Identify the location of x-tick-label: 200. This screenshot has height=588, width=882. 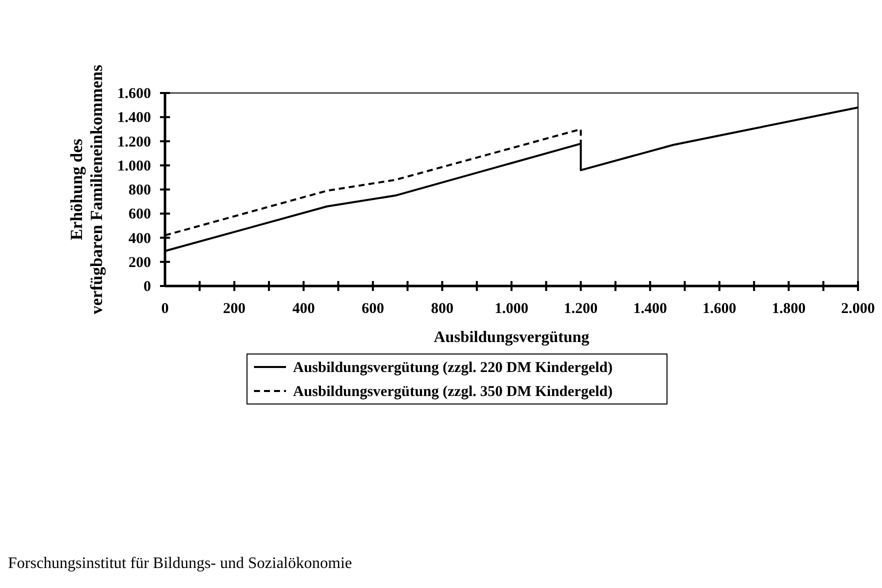
(234, 309).